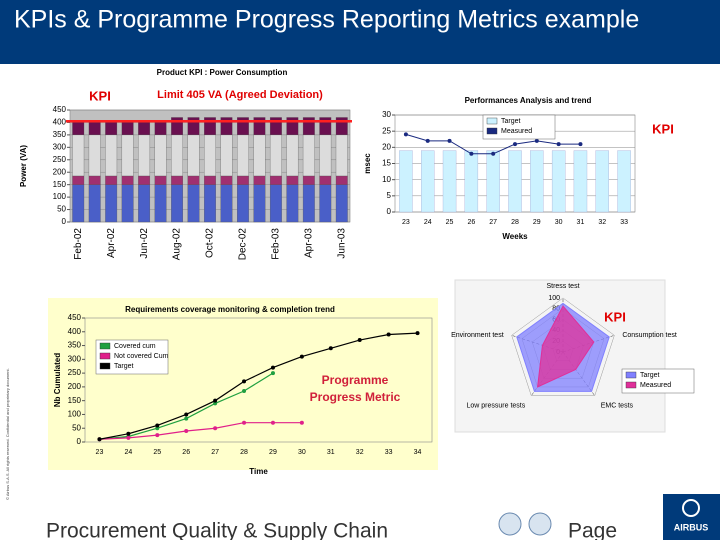 This screenshot has height=540, width=720. What do you see at coordinates (57, 380) in the screenshot?
I see `y-axis-label: Nb Cumulated` at bounding box center [57, 380].